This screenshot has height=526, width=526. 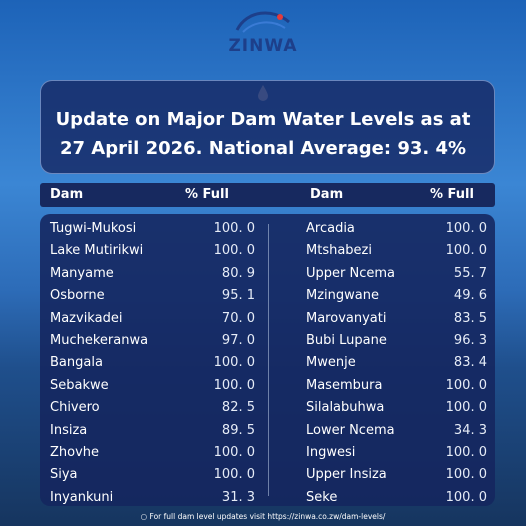 I want to click on logo-icon, so click(x=262, y=22).